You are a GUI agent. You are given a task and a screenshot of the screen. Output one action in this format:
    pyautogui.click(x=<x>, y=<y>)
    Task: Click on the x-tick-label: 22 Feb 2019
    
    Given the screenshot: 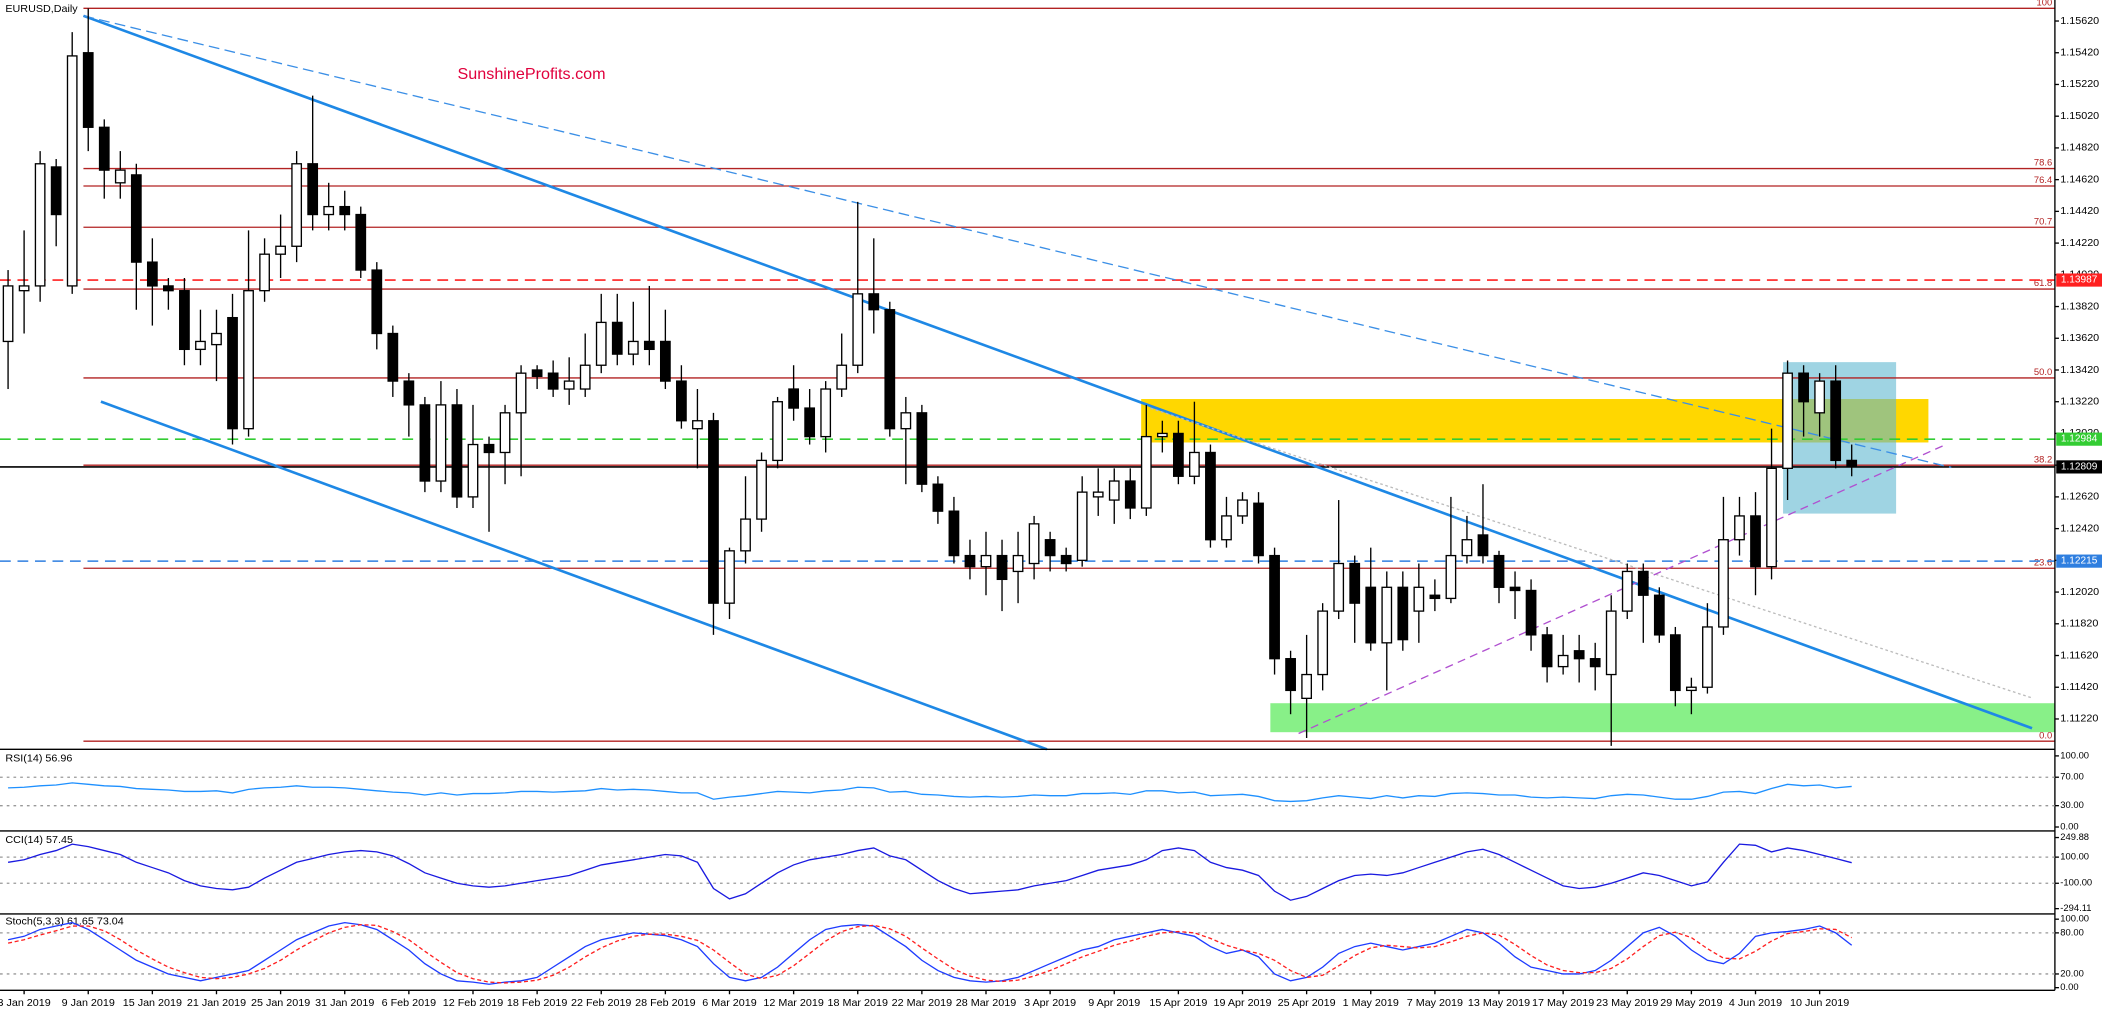 What is the action you would take?
    pyautogui.click(x=601, y=1003)
    